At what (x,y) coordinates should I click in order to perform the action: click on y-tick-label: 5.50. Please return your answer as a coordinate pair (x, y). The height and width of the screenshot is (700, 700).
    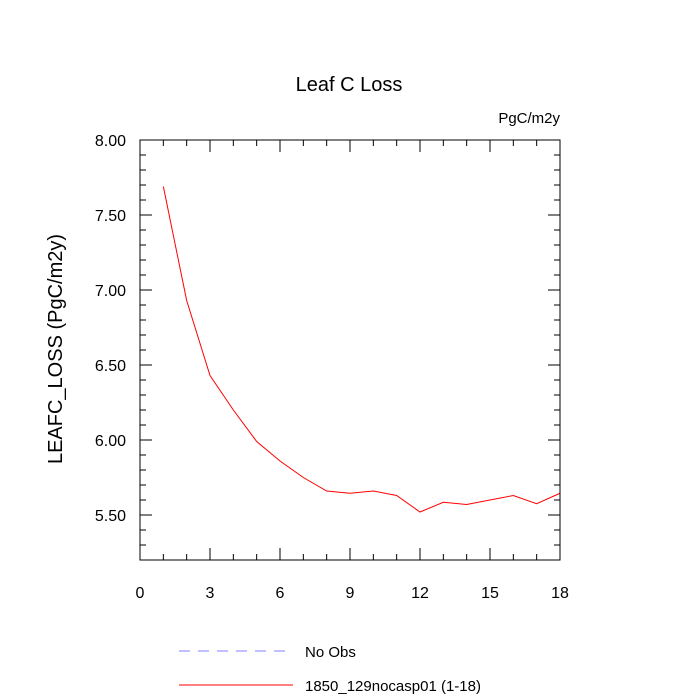
    Looking at the image, I should click on (110, 516).